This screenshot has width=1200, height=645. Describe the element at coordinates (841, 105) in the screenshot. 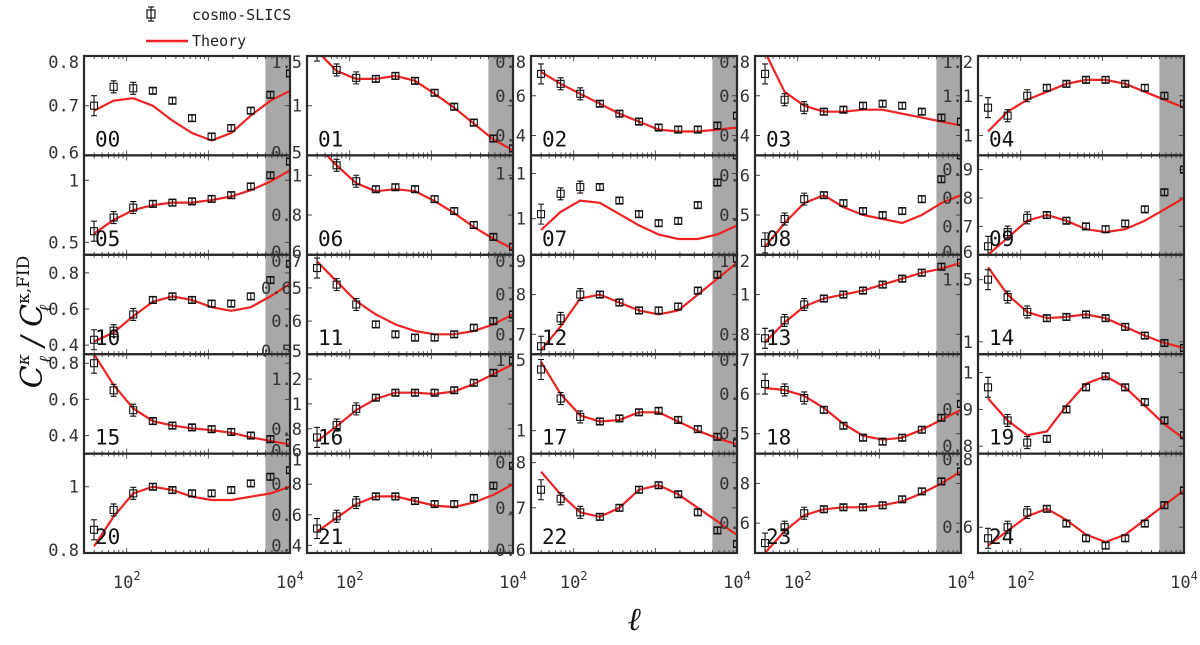

I see `panel-03: 0.4 0.6 0.8 03` at that location.